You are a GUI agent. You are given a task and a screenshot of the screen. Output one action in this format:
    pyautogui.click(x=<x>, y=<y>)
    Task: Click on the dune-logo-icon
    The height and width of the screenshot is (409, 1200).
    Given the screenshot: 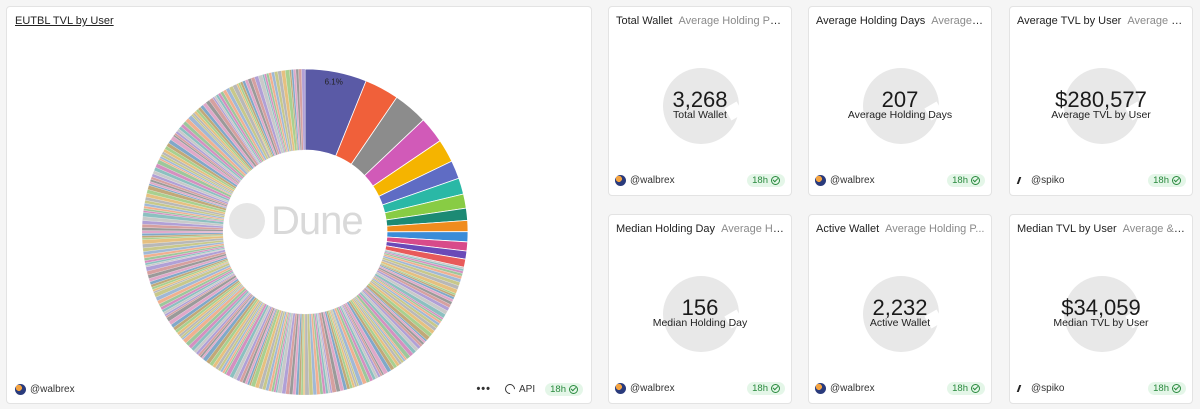 What is the action you would take?
    pyautogui.click(x=247, y=221)
    